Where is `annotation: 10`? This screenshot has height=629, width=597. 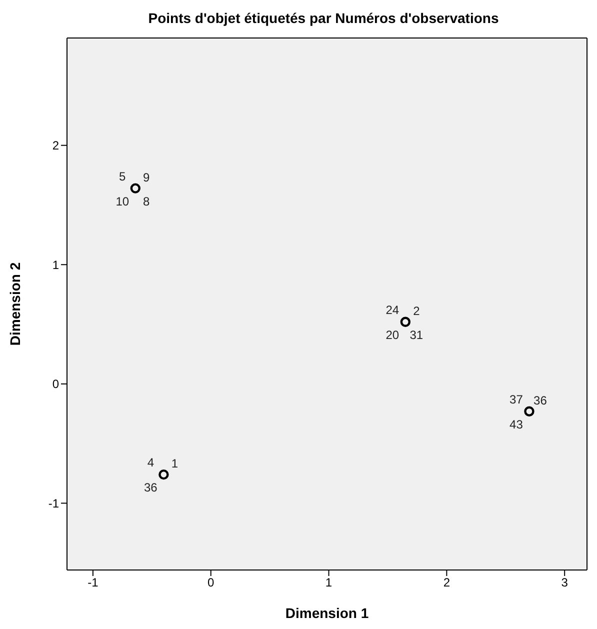 annotation: 10 is located at coordinates (123, 201).